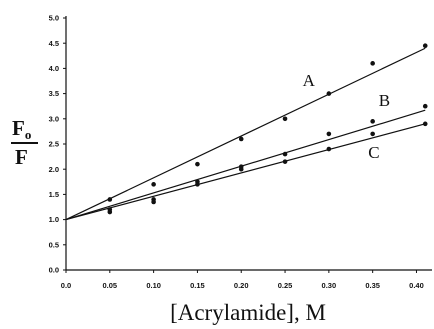 This screenshot has width=434, height=329. I want to click on svg-text: Fo, so click(21, 129).